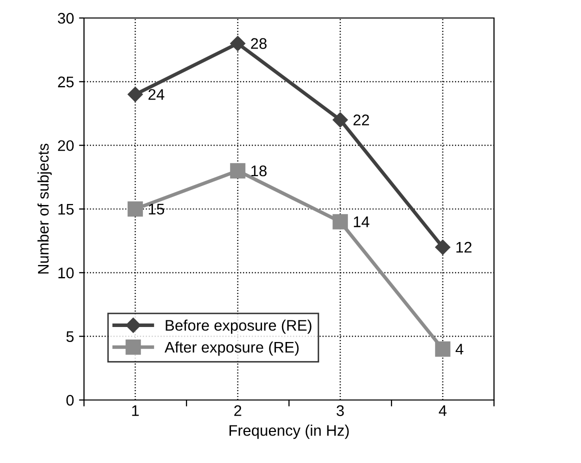 This screenshot has width=581, height=463. I want to click on data-label: 14, so click(362, 222).